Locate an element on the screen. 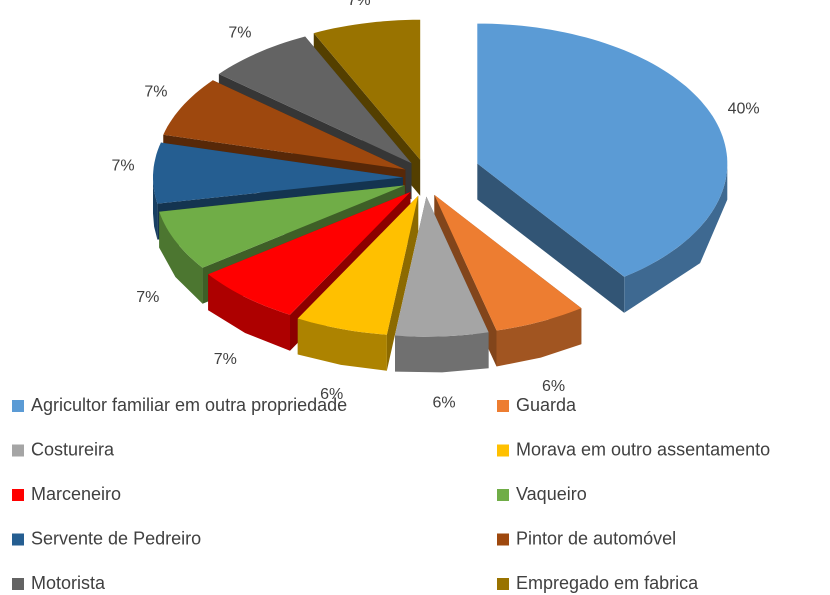 This screenshot has height=595, width=830. legend-label: Empregado em fabrica is located at coordinates (607, 583).